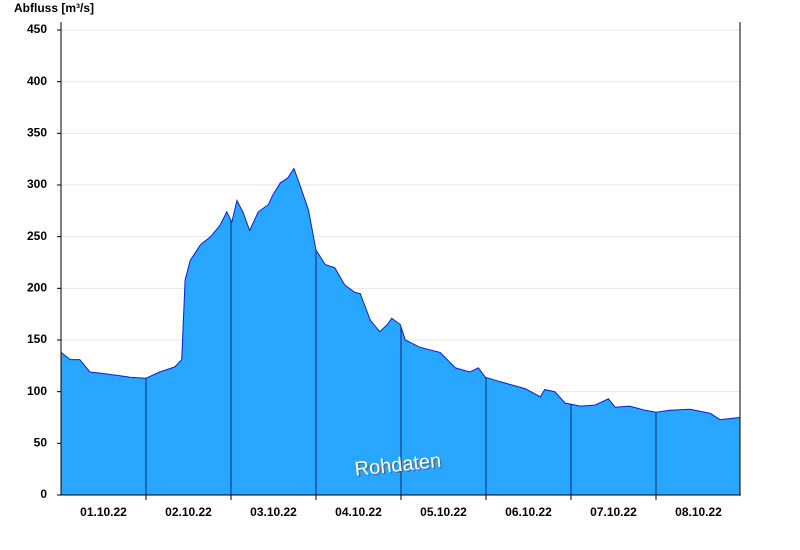 Image resolution: width=800 pixels, height=550 pixels. Describe the element at coordinates (613, 512) in the screenshot. I see `x-tick-label: 07.10.22` at that location.